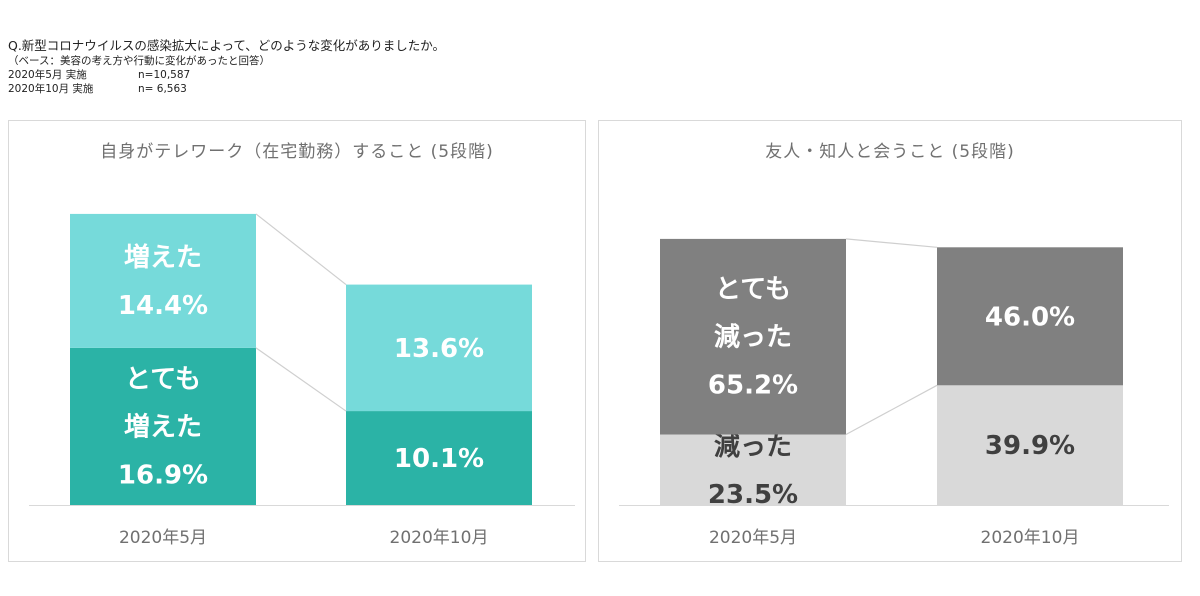  Describe the element at coordinates (163, 475) in the screenshot. I see `data-label: 16.9%` at that location.